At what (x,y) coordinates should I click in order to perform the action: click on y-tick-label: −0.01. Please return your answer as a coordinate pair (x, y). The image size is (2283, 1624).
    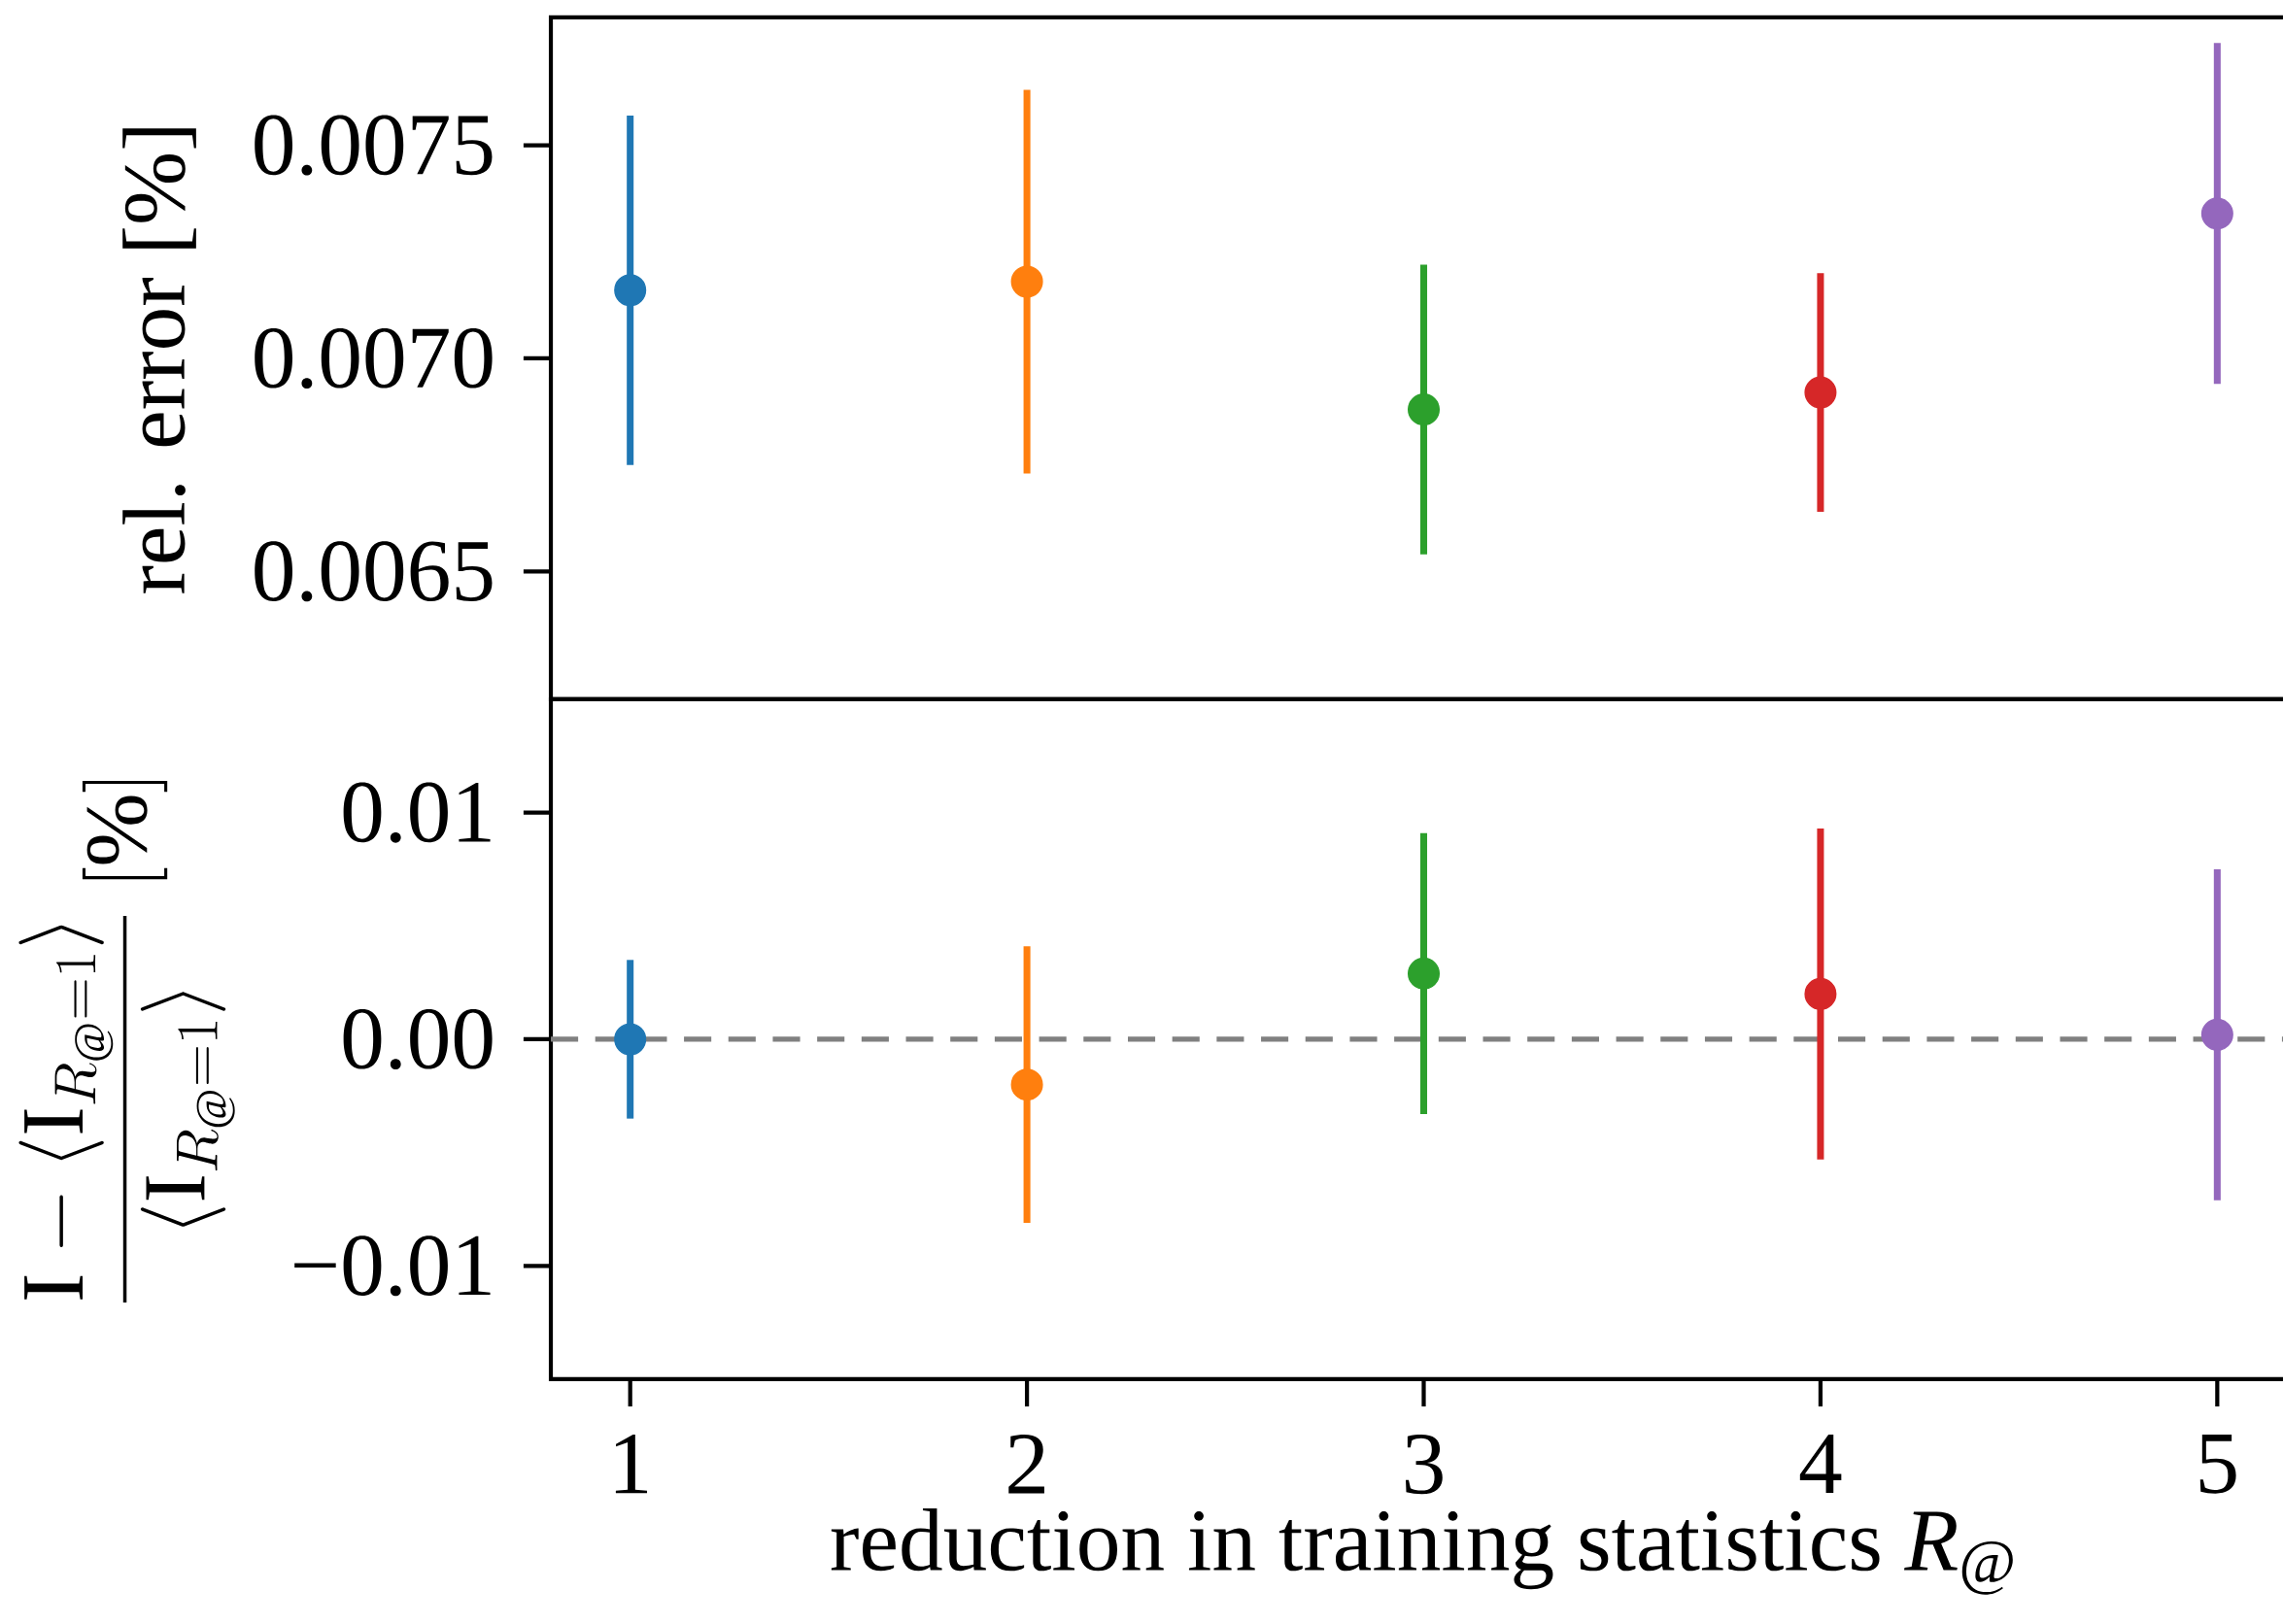
    Looking at the image, I should click on (392, 1266).